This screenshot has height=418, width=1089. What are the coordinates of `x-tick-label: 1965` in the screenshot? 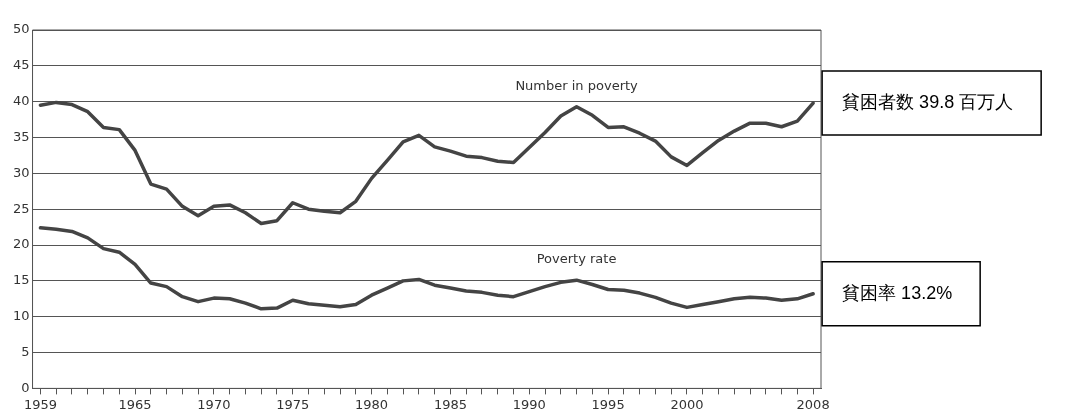 It's located at (135, 404).